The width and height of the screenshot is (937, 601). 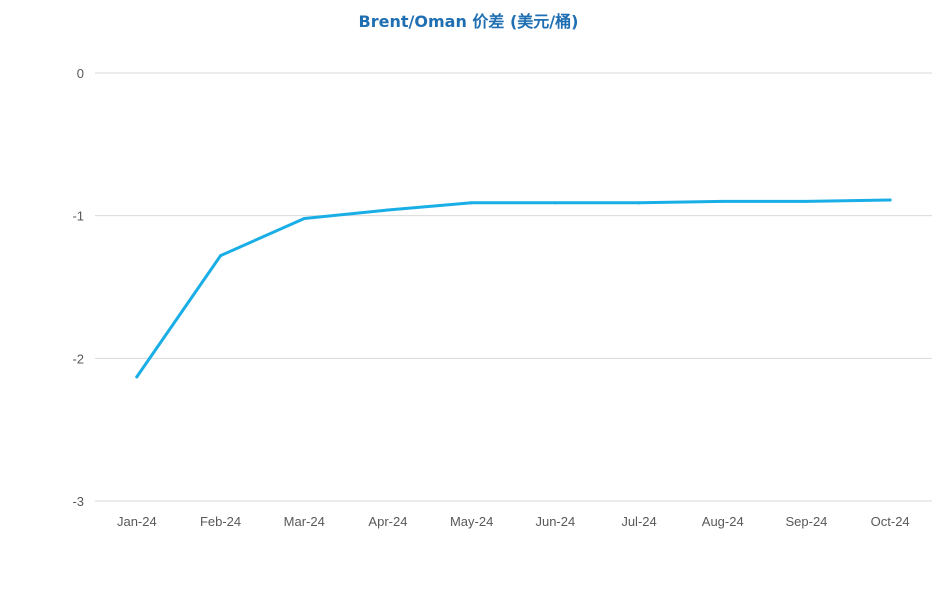 What do you see at coordinates (78, 216) in the screenshot?
I see `y-tick-label: -1` at bounding box center [78, 216].